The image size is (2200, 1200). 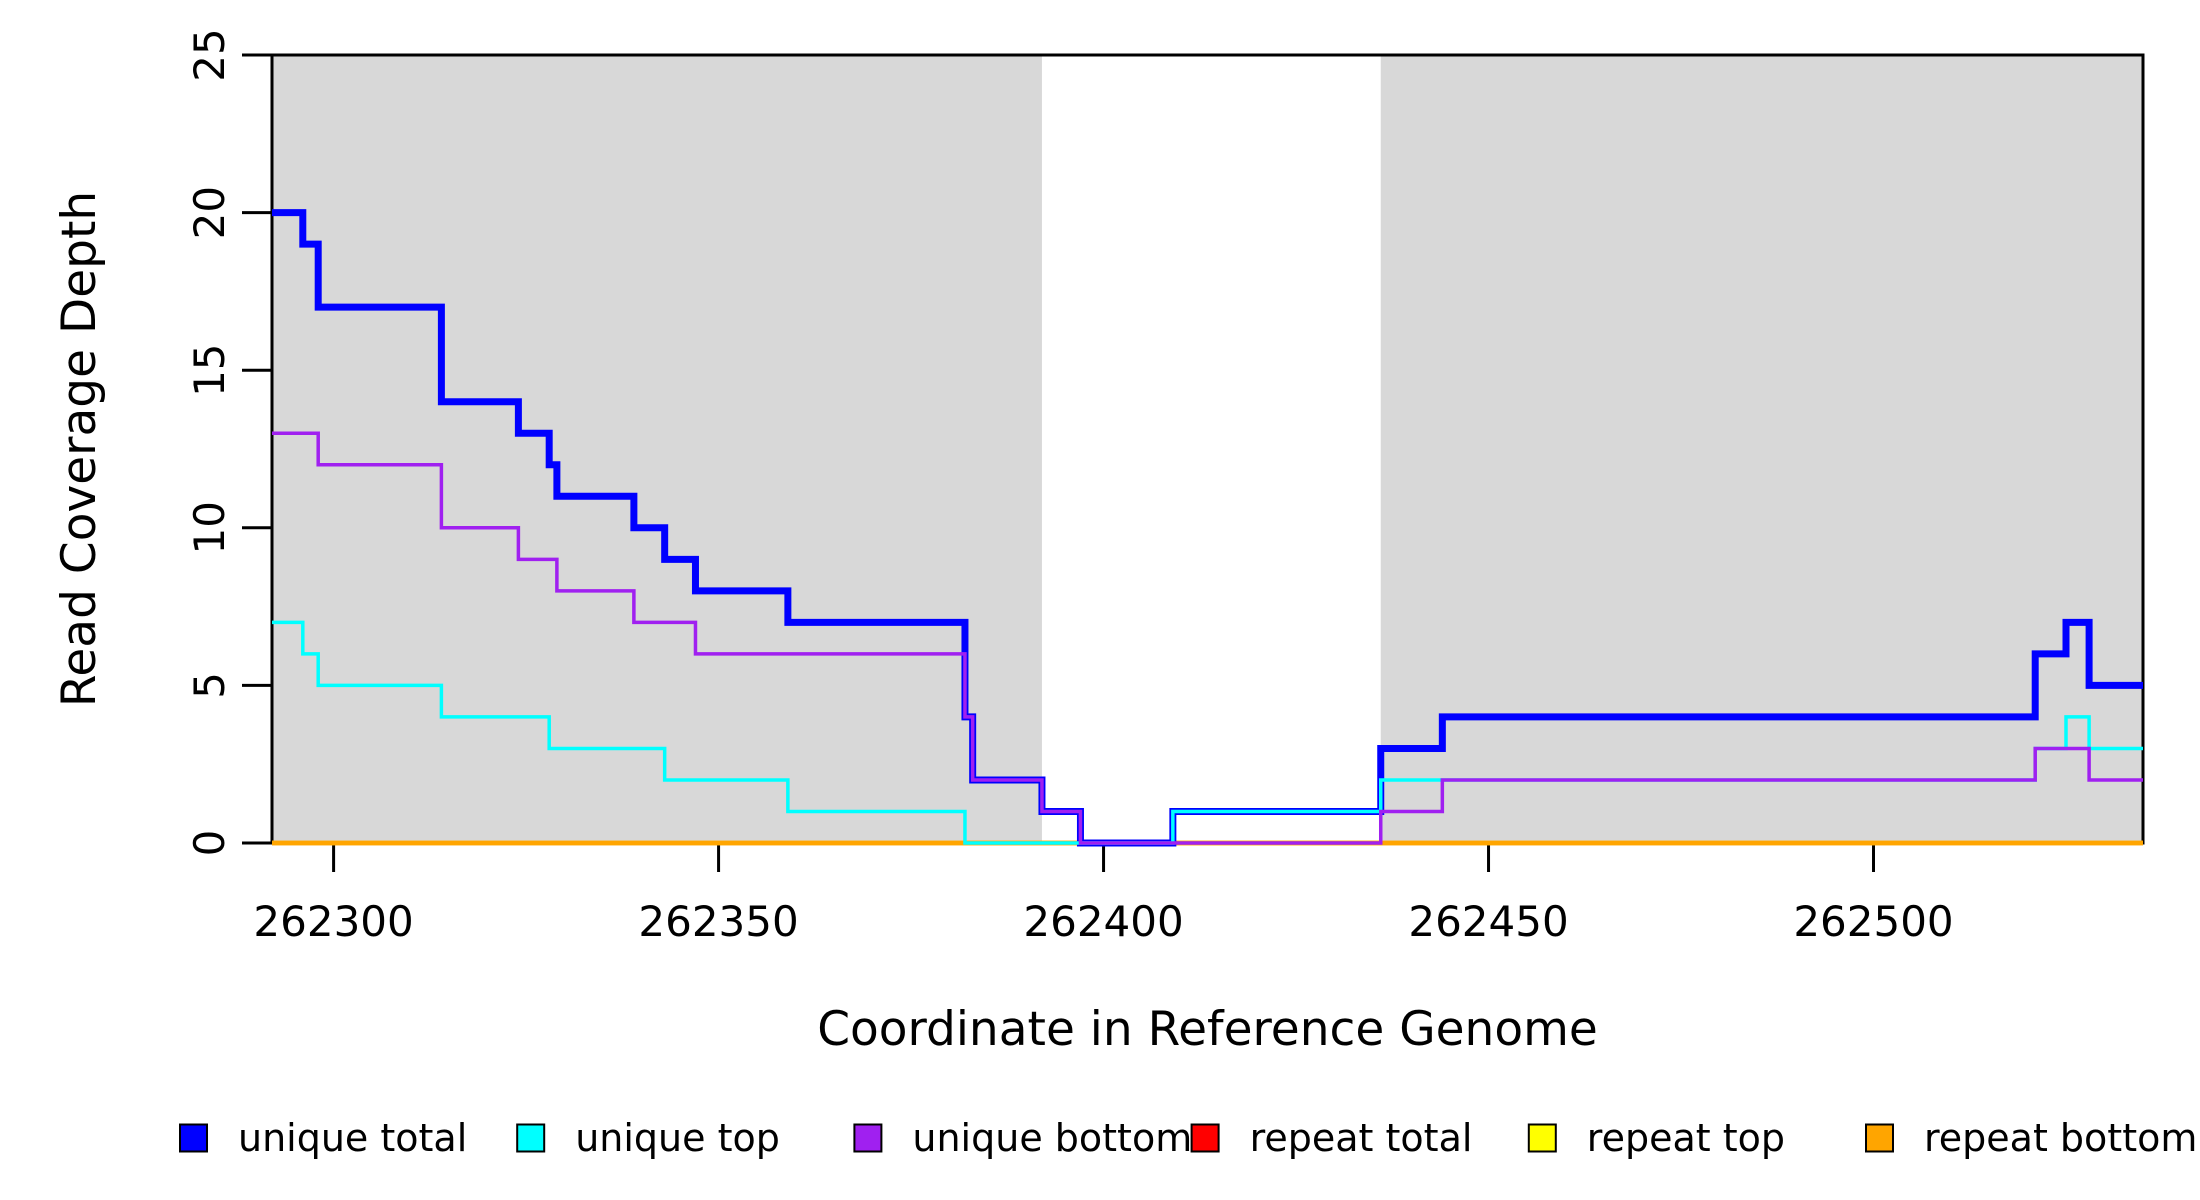 I want to click on y-tick-label: 10, so click(x=209, y=527).